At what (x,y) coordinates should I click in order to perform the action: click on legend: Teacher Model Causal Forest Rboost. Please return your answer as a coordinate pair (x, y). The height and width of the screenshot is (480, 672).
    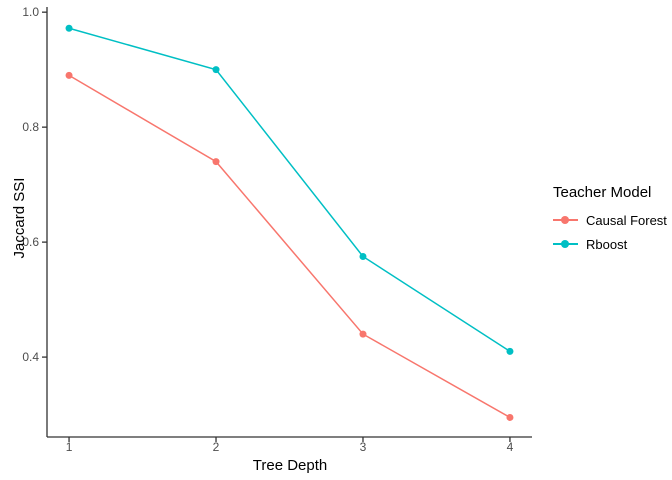
    Looking at the image, I should click on (610, 220).